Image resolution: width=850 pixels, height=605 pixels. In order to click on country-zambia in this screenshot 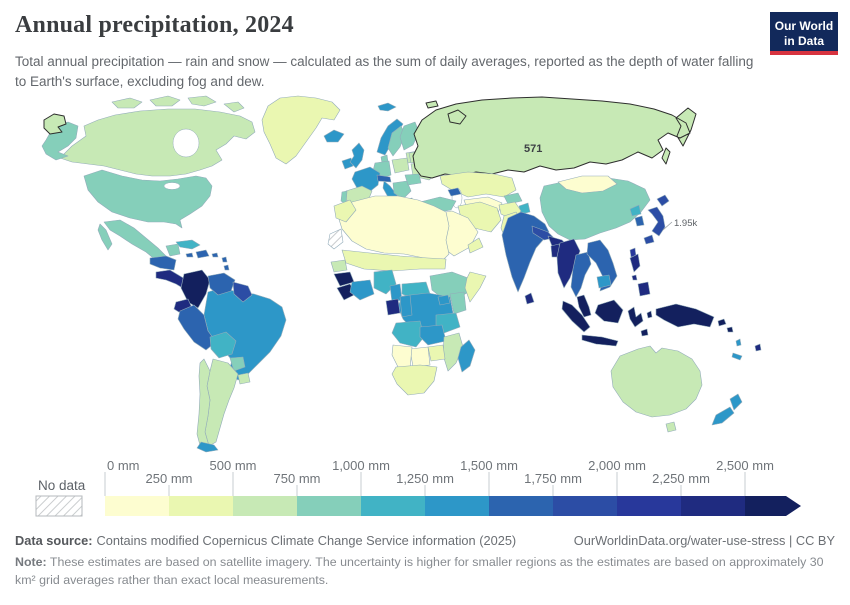, I will do `click(433, 335)`.